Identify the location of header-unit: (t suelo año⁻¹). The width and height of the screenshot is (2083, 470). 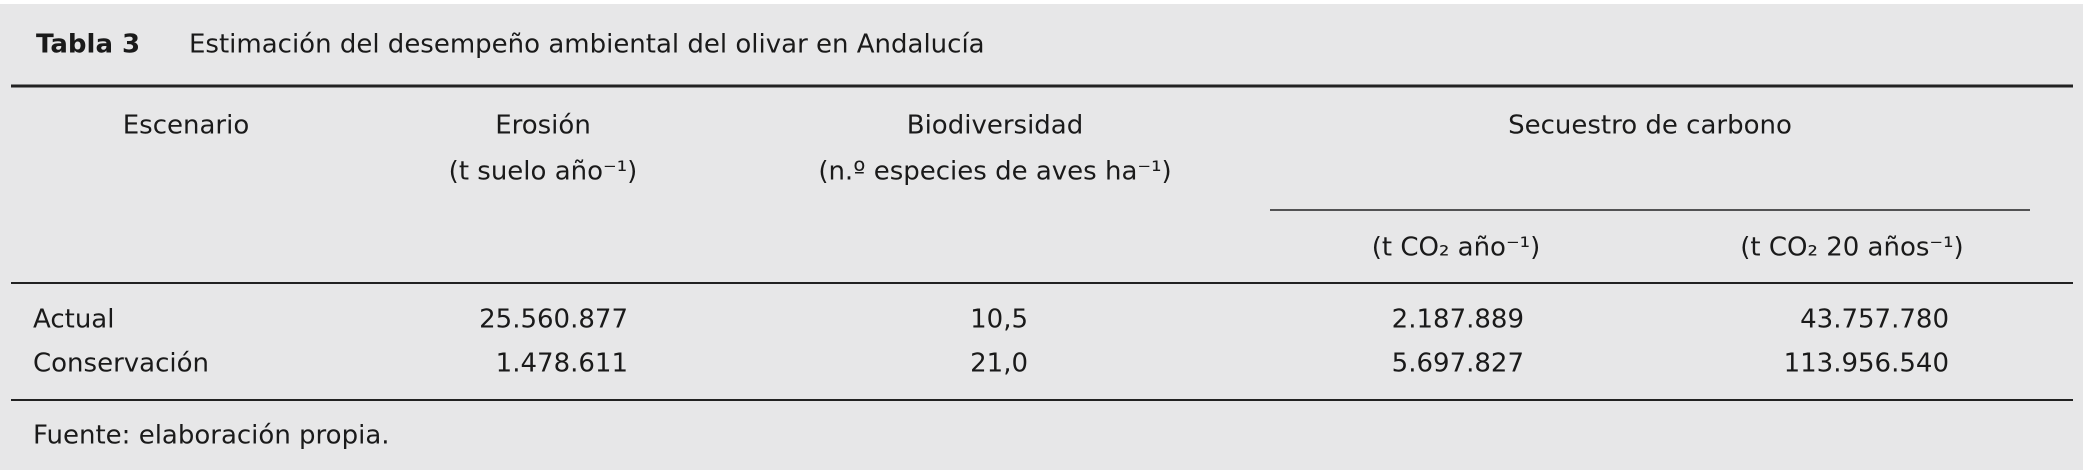
(543, 172).